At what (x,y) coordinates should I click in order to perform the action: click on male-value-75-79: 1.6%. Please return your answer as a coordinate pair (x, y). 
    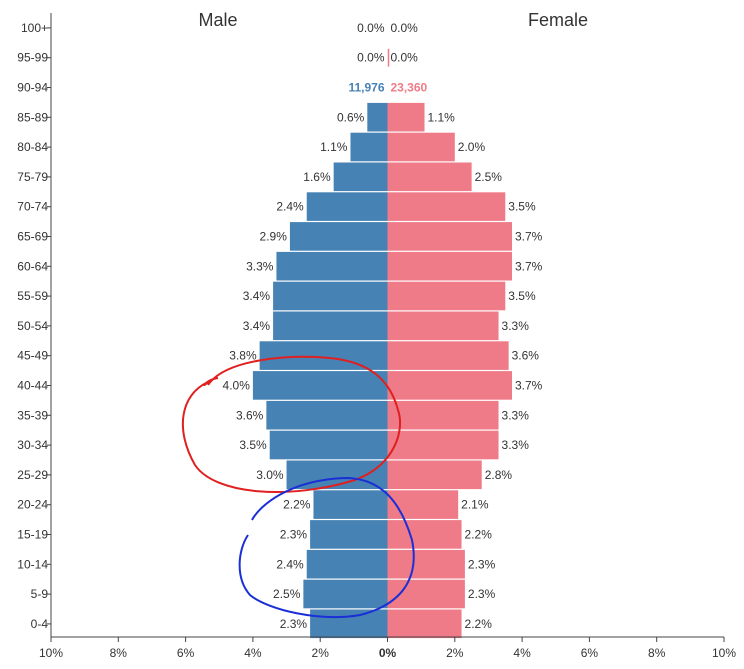
    Looking at the image, I should click on (317, 177).